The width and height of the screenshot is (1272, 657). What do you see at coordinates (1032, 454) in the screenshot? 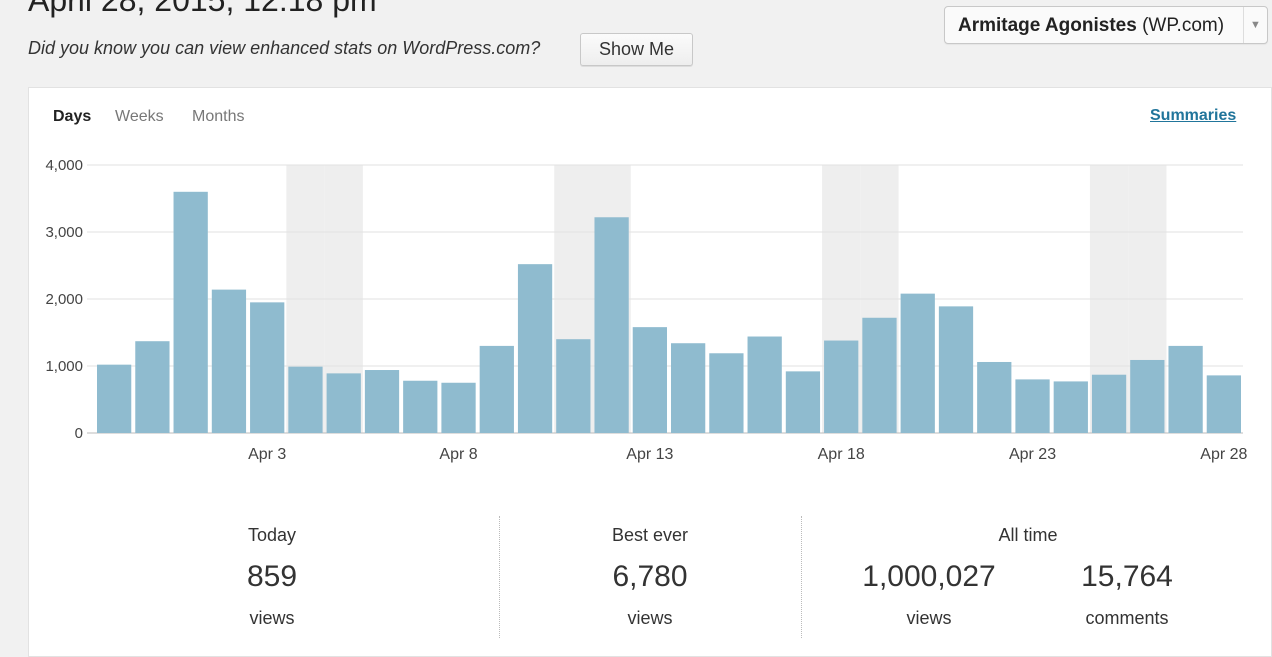
I see `x-tick-label: Apr 23` at bounding box center [1032, 454].